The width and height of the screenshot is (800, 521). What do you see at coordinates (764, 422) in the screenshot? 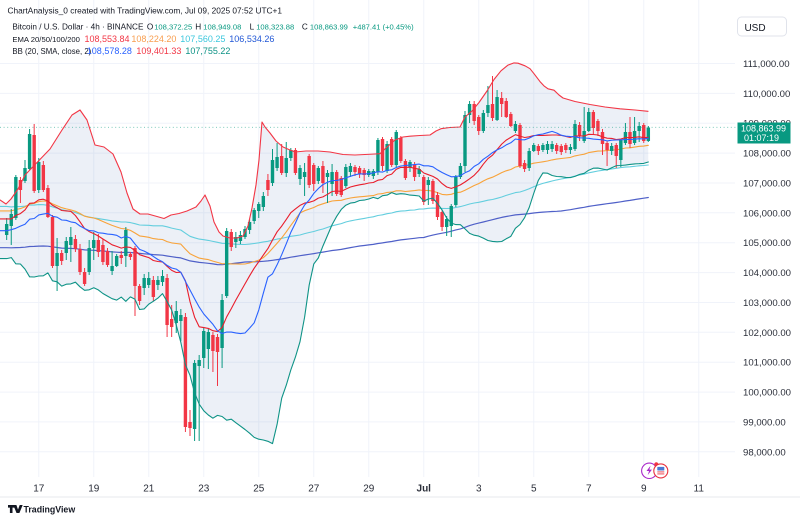
I see `svg-text: 99,000.00` at bounding box center [764, 422].